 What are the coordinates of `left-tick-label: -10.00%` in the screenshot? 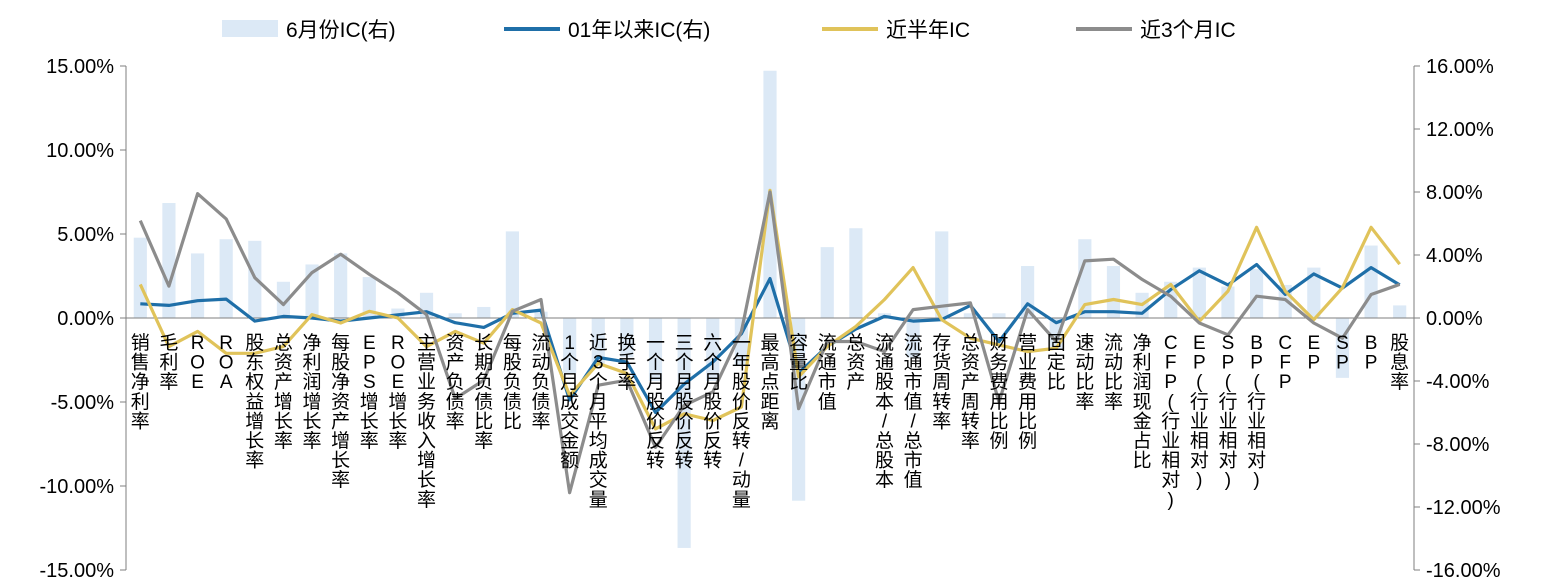 It's located at (77, 487).